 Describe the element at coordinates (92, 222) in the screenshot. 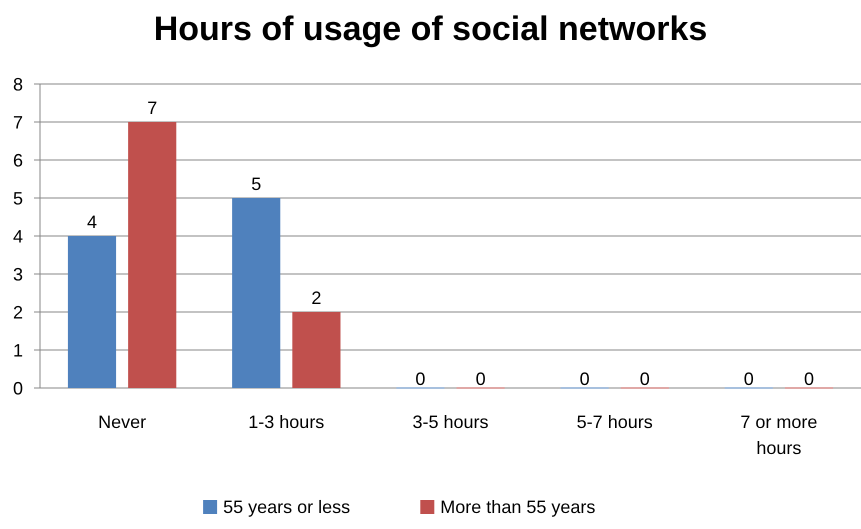

I see `data-label: 4` at that location.